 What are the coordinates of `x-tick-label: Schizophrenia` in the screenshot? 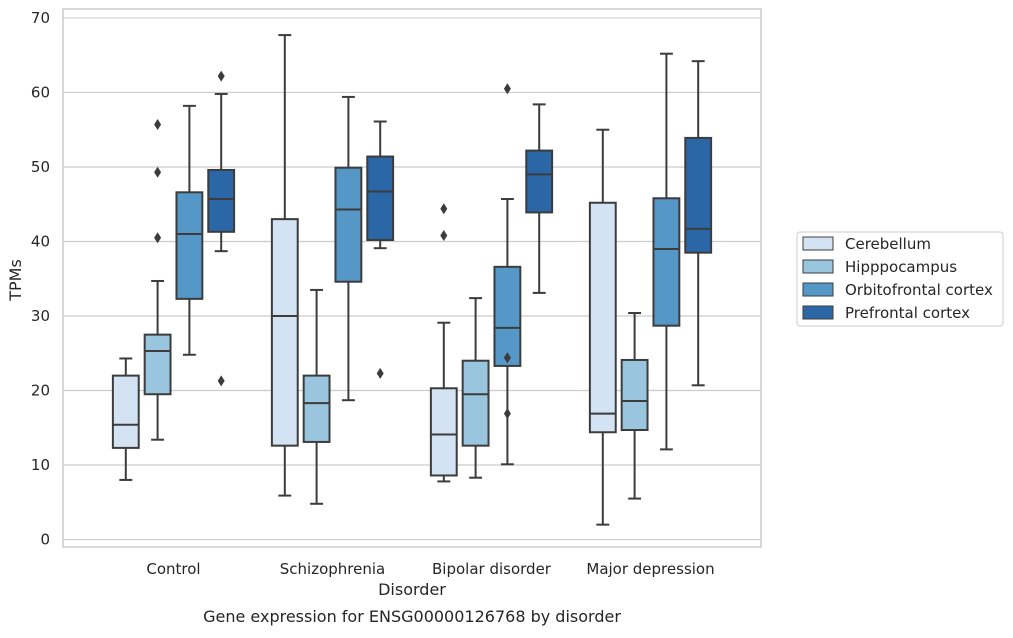 It's located at (332, 569).